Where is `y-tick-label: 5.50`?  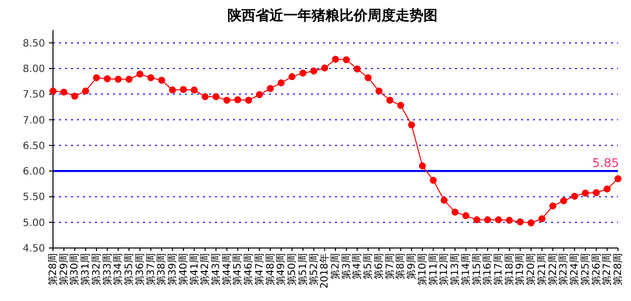
y-tick-label: 5.50 is located at coordinates (33, 198).